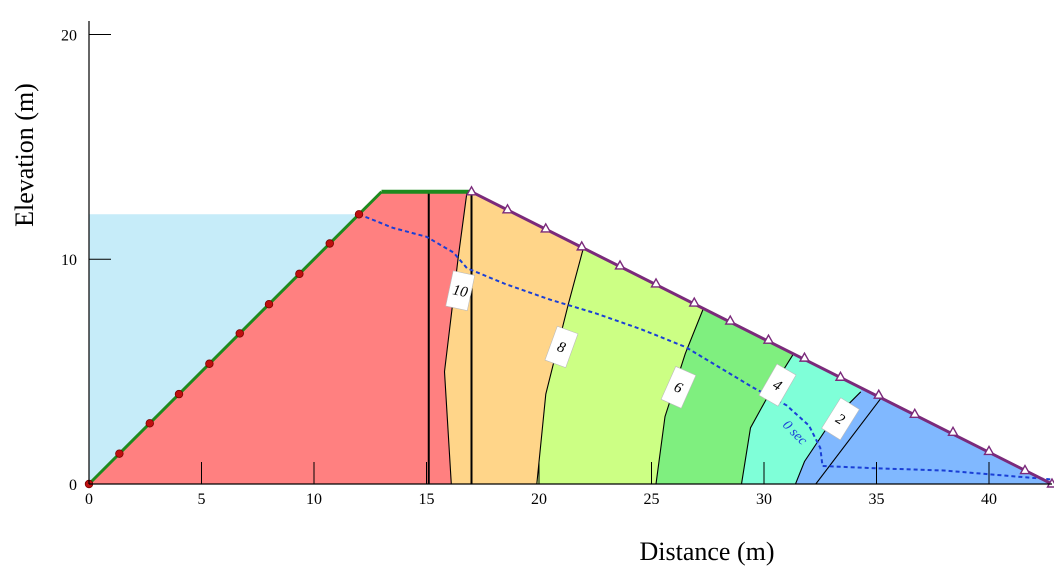  I want to click on contour-label-text: 10, so click(460, 291).